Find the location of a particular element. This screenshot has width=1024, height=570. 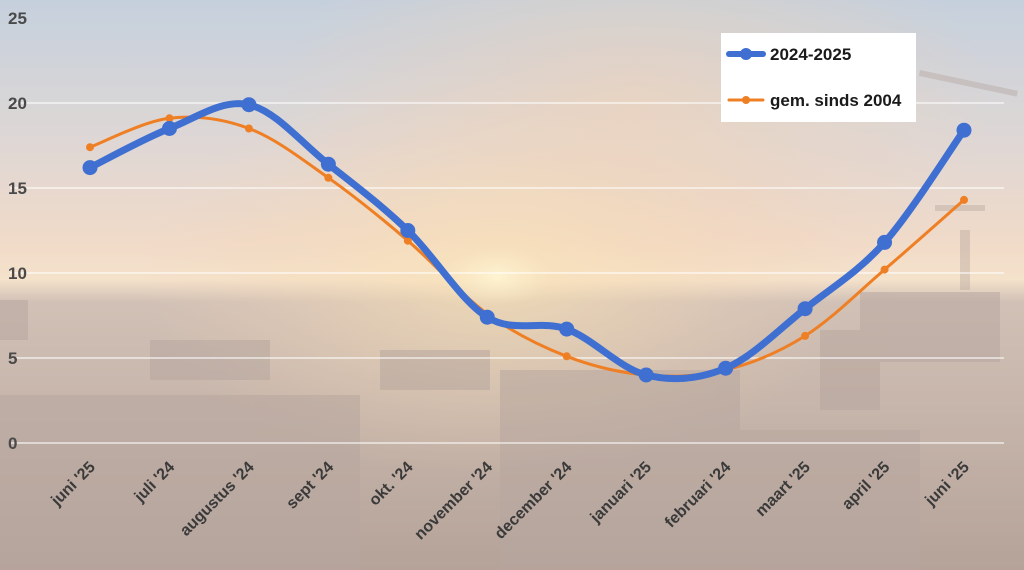

legend-marker-gem-sinds-2004 is located at coordinates (746, 100).